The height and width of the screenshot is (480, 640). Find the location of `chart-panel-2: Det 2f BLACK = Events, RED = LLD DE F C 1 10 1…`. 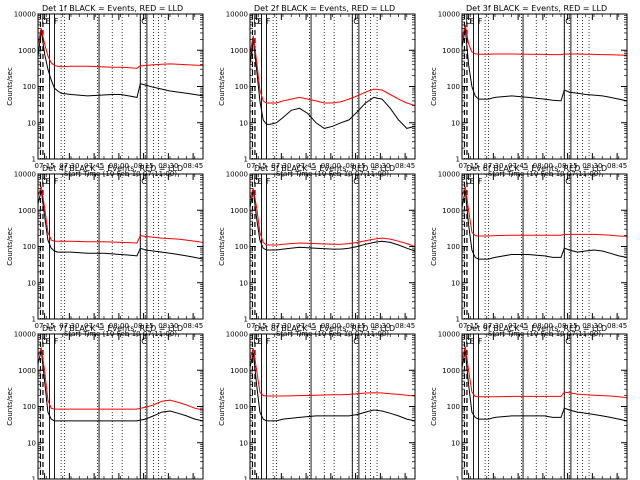

chart-panel-2: Det 2f BLACK = Events, RED = LLD DE F C 1 10 1… is located at coordinates (317, 91).